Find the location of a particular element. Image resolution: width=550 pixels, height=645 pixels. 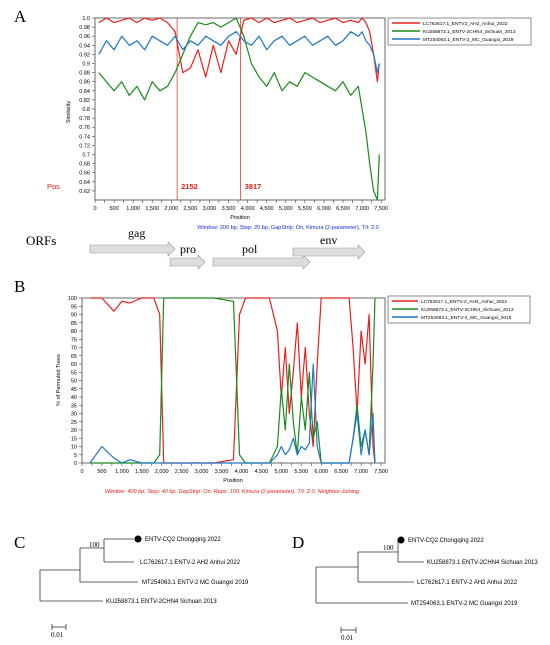

tree-d-bootstrap: 100 is located at coordinates (388, 548).